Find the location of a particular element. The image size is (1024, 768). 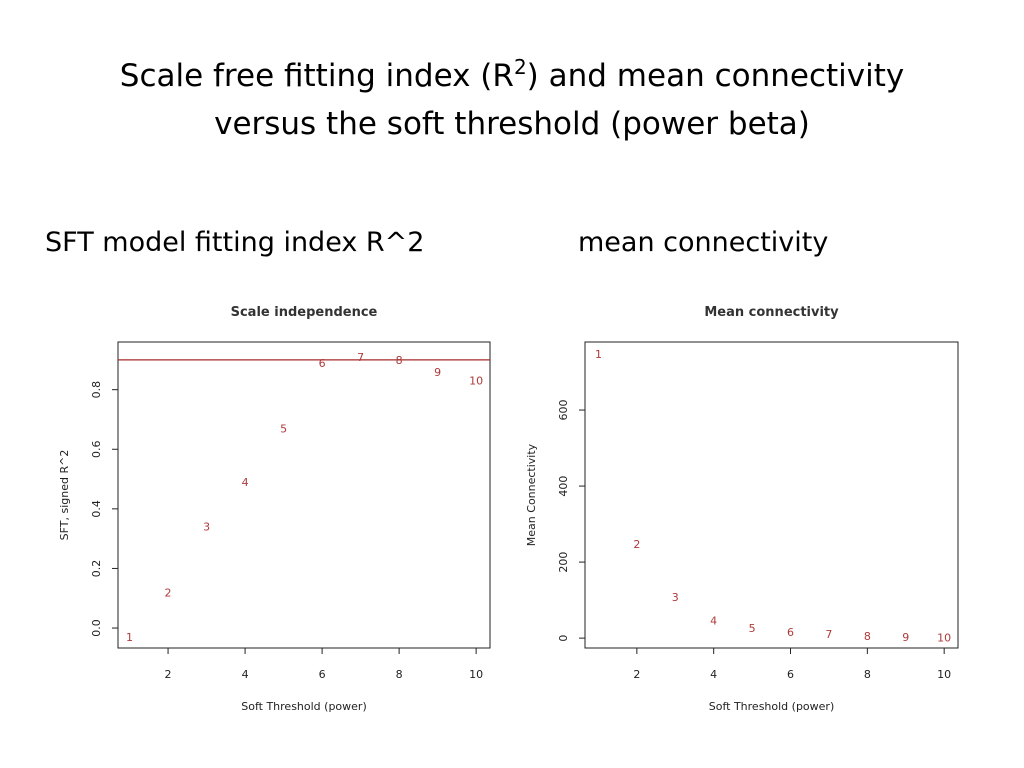

y-tick-label: 0 is located at coordinates (563, 638).